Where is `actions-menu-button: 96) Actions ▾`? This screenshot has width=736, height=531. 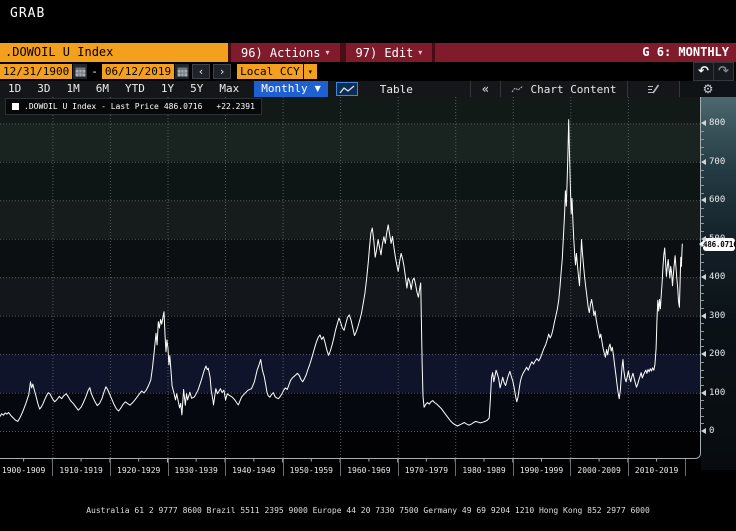
actions-menu-button: 96) Actions ▾ is located at coordinates (285, 52).